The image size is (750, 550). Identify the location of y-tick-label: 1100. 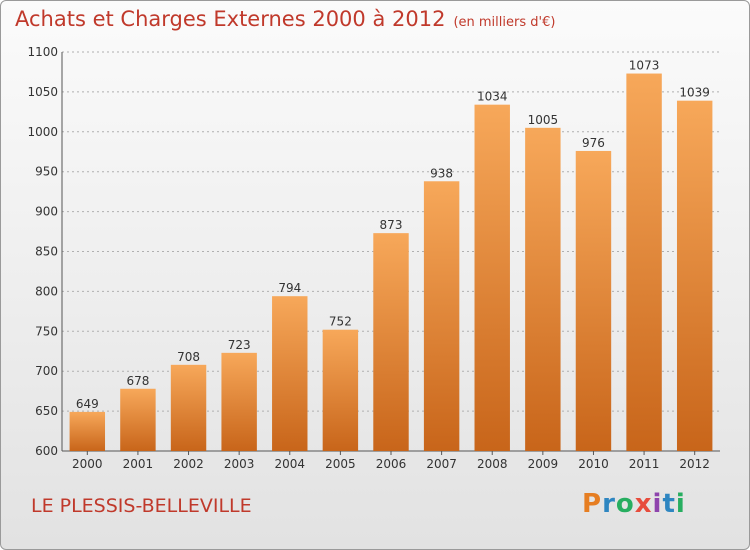
(42, 52).